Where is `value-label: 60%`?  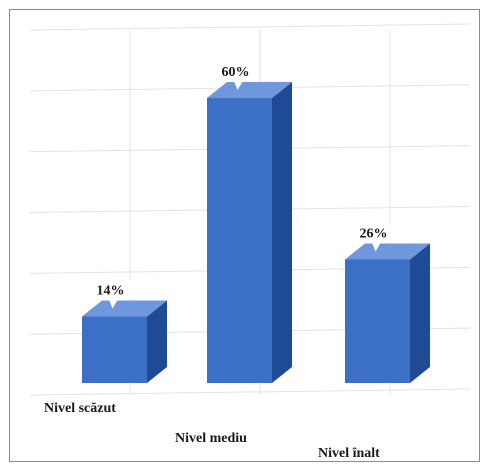
value-label: 60% is located at coordinates (235, 76).